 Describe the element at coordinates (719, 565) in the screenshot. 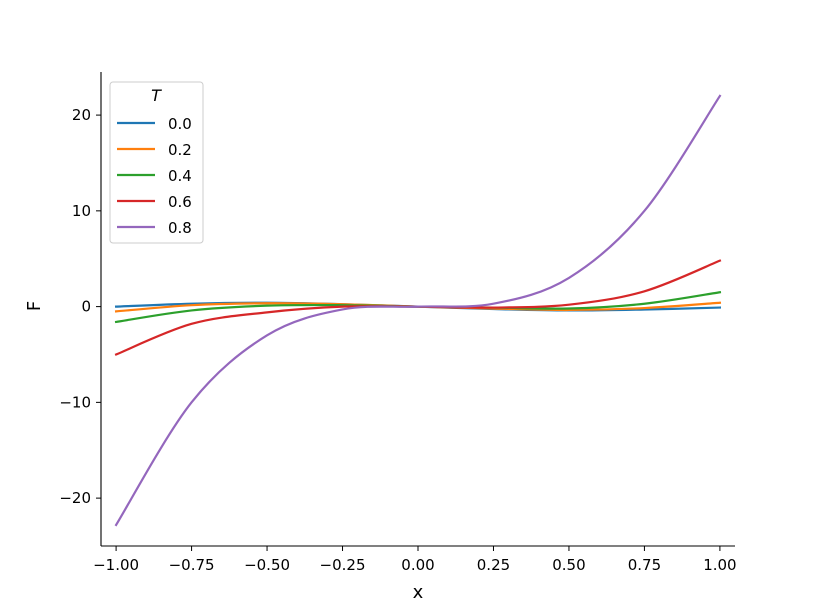

I see `x-tick-label: 1.00` at that location.